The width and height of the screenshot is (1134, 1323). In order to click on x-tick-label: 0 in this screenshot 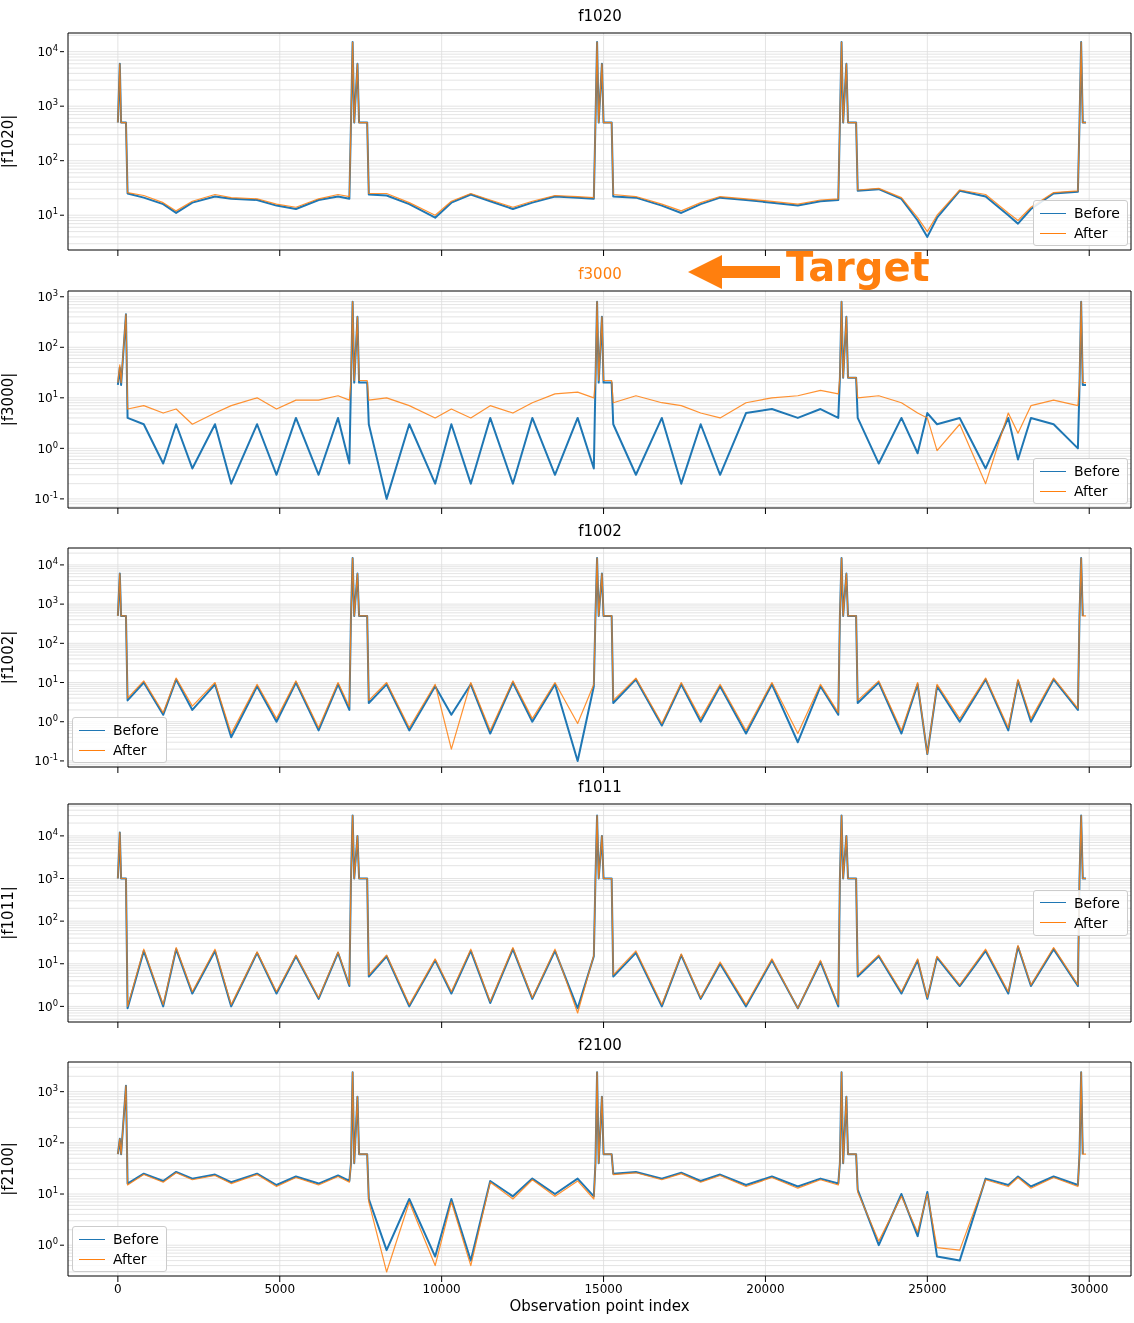, I will do `click(118, 1288)`.